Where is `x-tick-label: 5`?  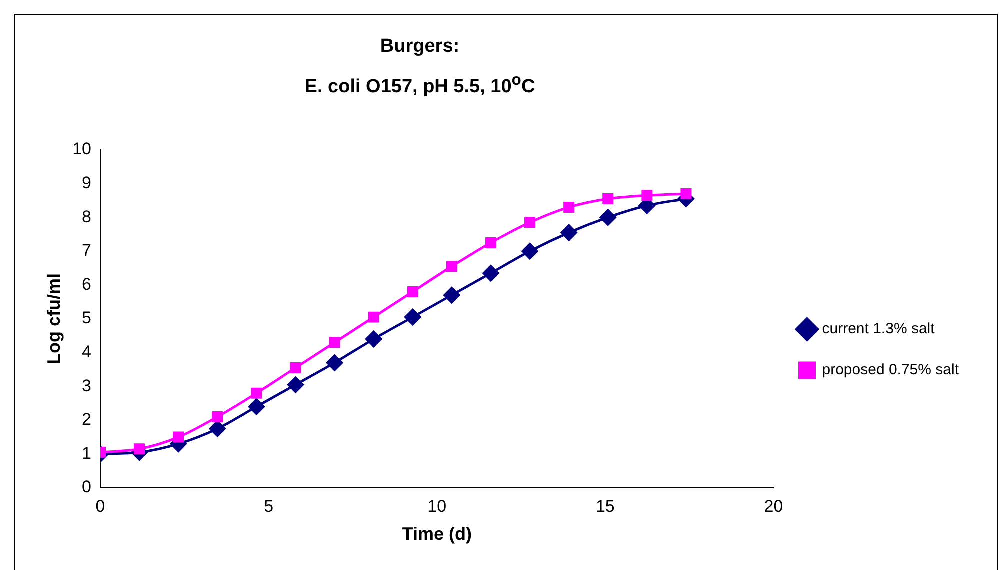
x-tick-label: 5 is located at coordinates (269, 506).